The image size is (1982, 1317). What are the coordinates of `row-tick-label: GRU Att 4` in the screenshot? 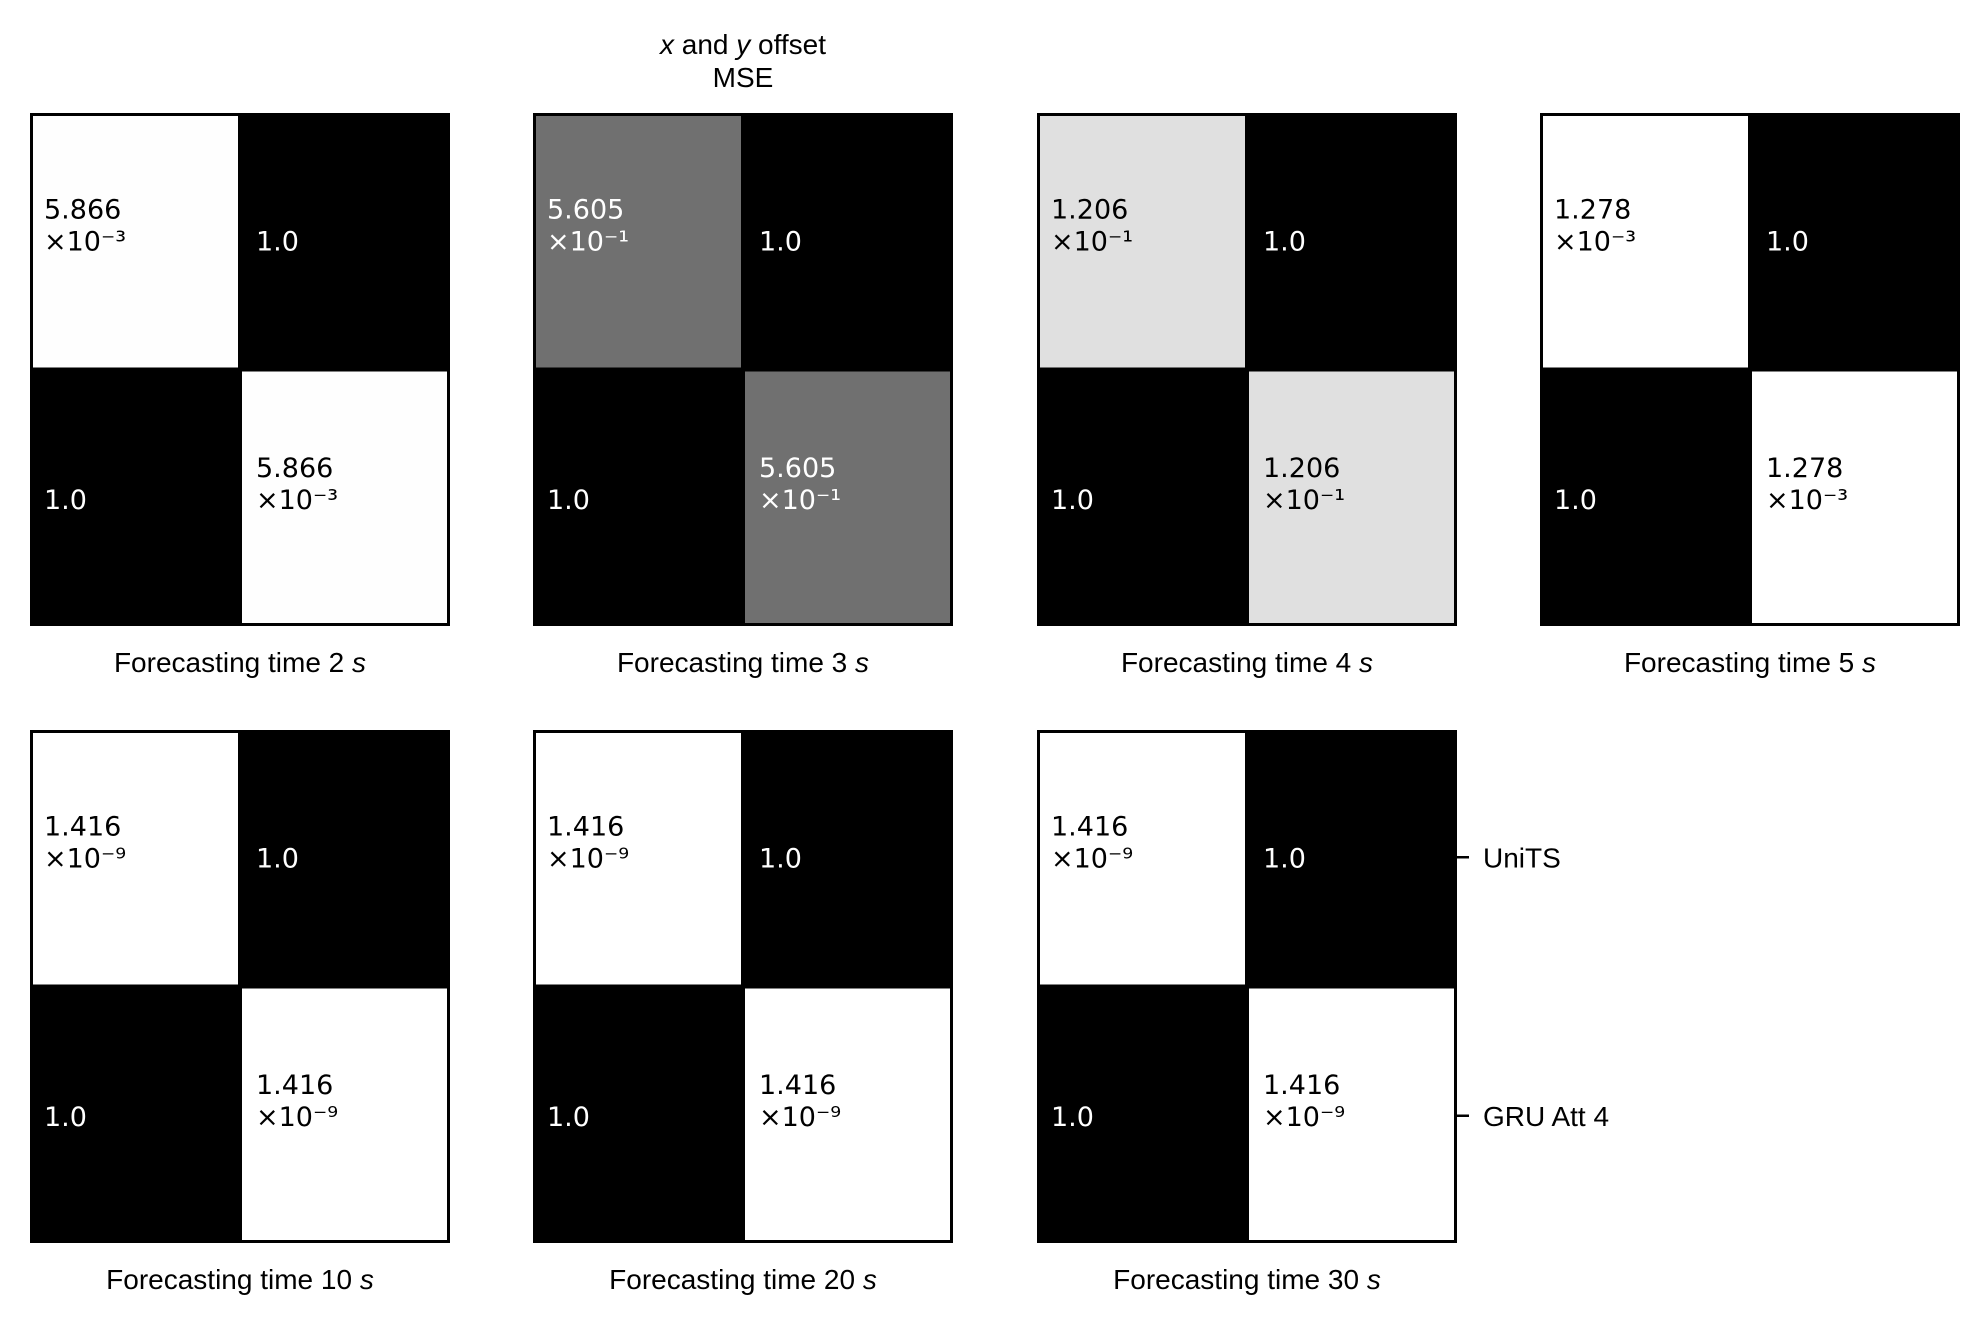 It's located at (1546, 1116).